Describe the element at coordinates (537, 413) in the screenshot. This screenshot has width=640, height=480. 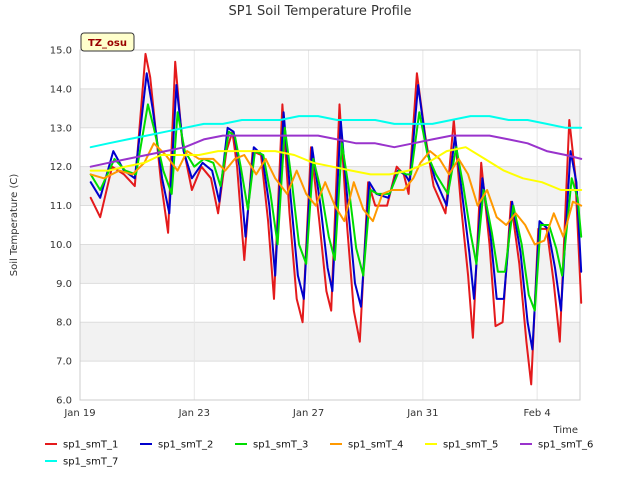
I see `x-tick-label: Feb 4` at that location.